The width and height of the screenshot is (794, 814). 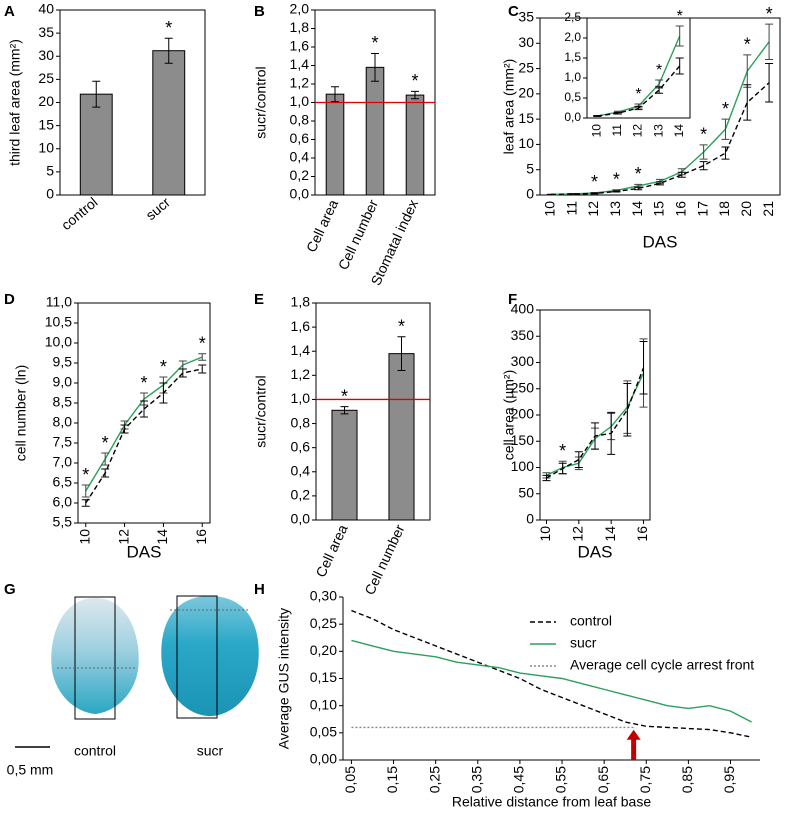 I want to click on y-tick-label: 0,8, so click(x=301, y=422).